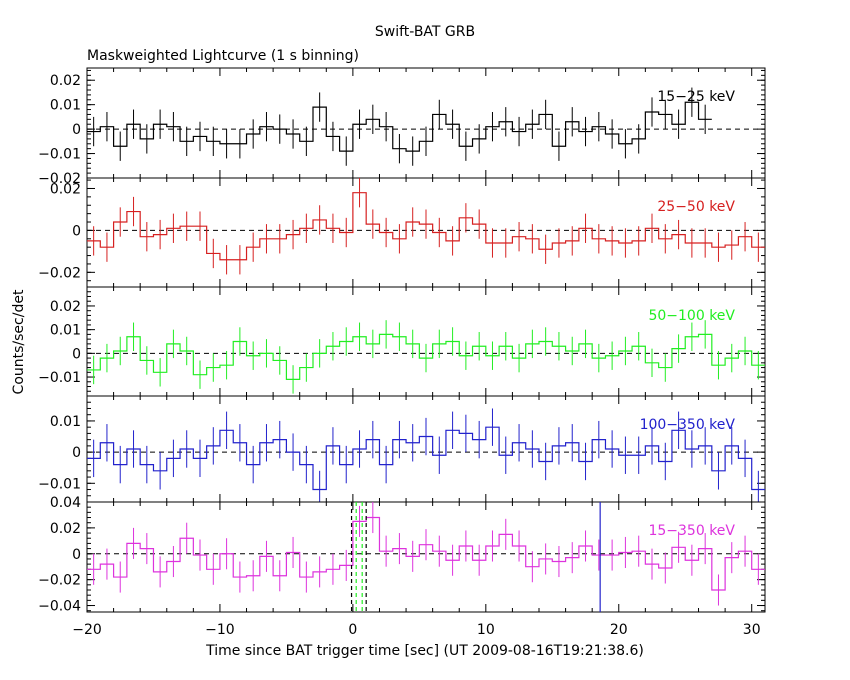  Describe the element at coordinates (752, 630) in the screenshot. I see `x-tick-label: 30` at that location.